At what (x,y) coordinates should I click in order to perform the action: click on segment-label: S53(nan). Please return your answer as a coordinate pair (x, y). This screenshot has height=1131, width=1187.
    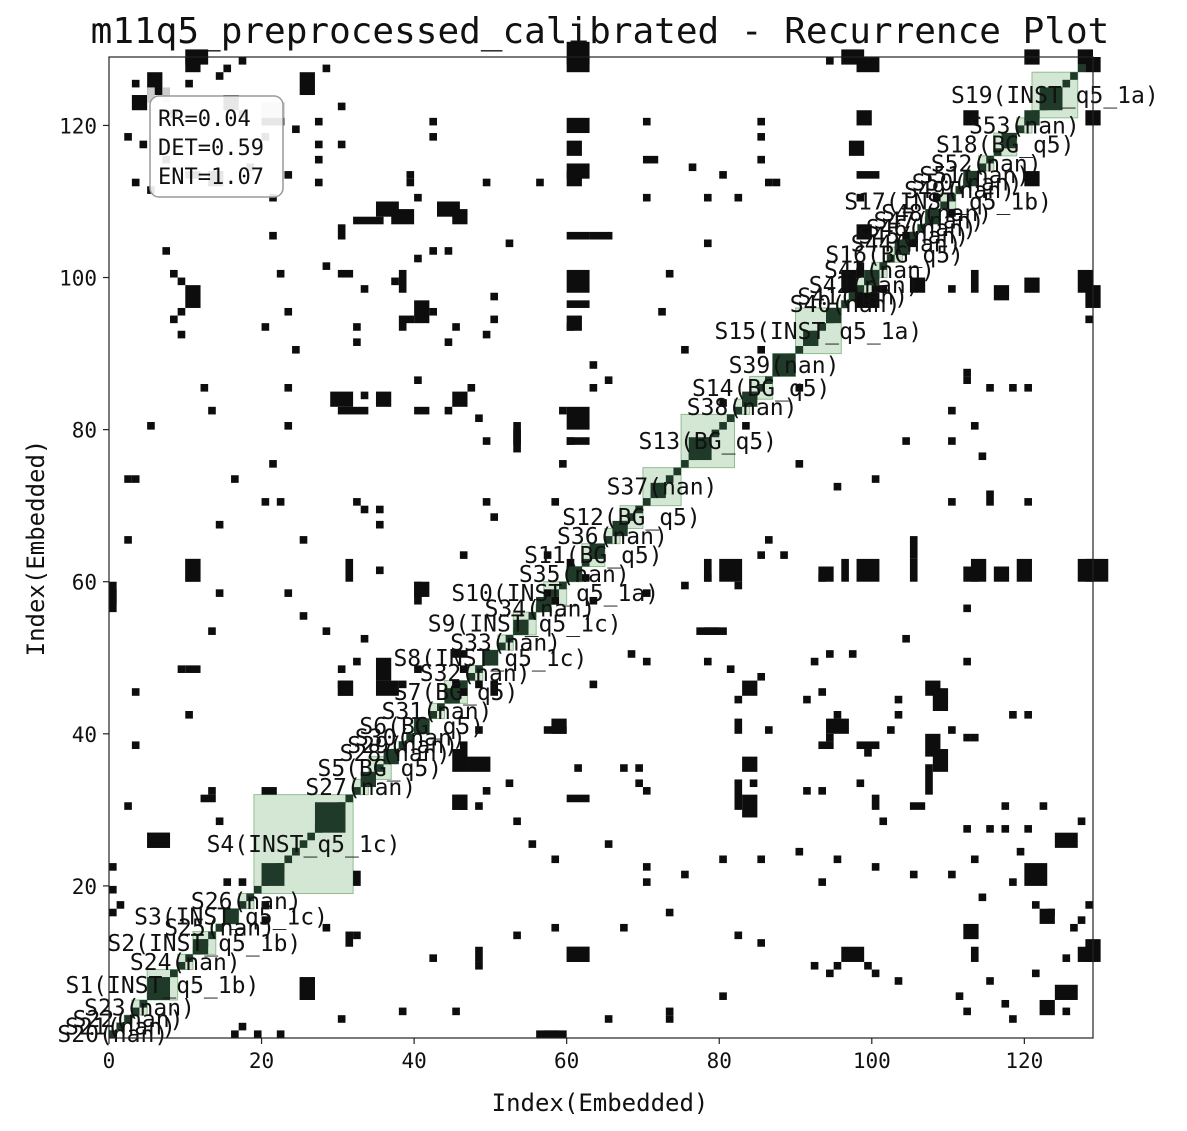
    Looking at the image, I should click on (1024, 126).